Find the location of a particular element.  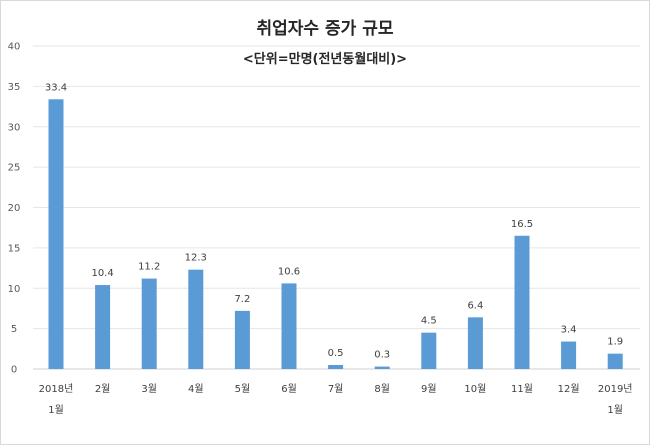

data-label: 16.5 is located at coordinates (522, 224).